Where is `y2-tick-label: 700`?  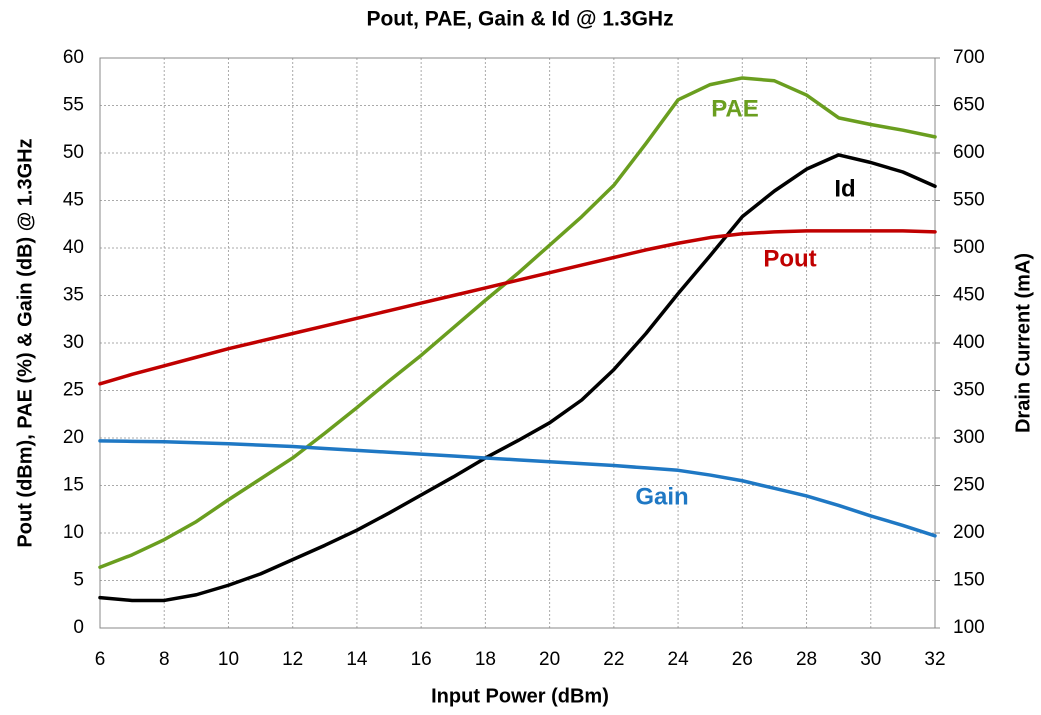 y2-tick-label: 700 is located at coordinates (969, 57).